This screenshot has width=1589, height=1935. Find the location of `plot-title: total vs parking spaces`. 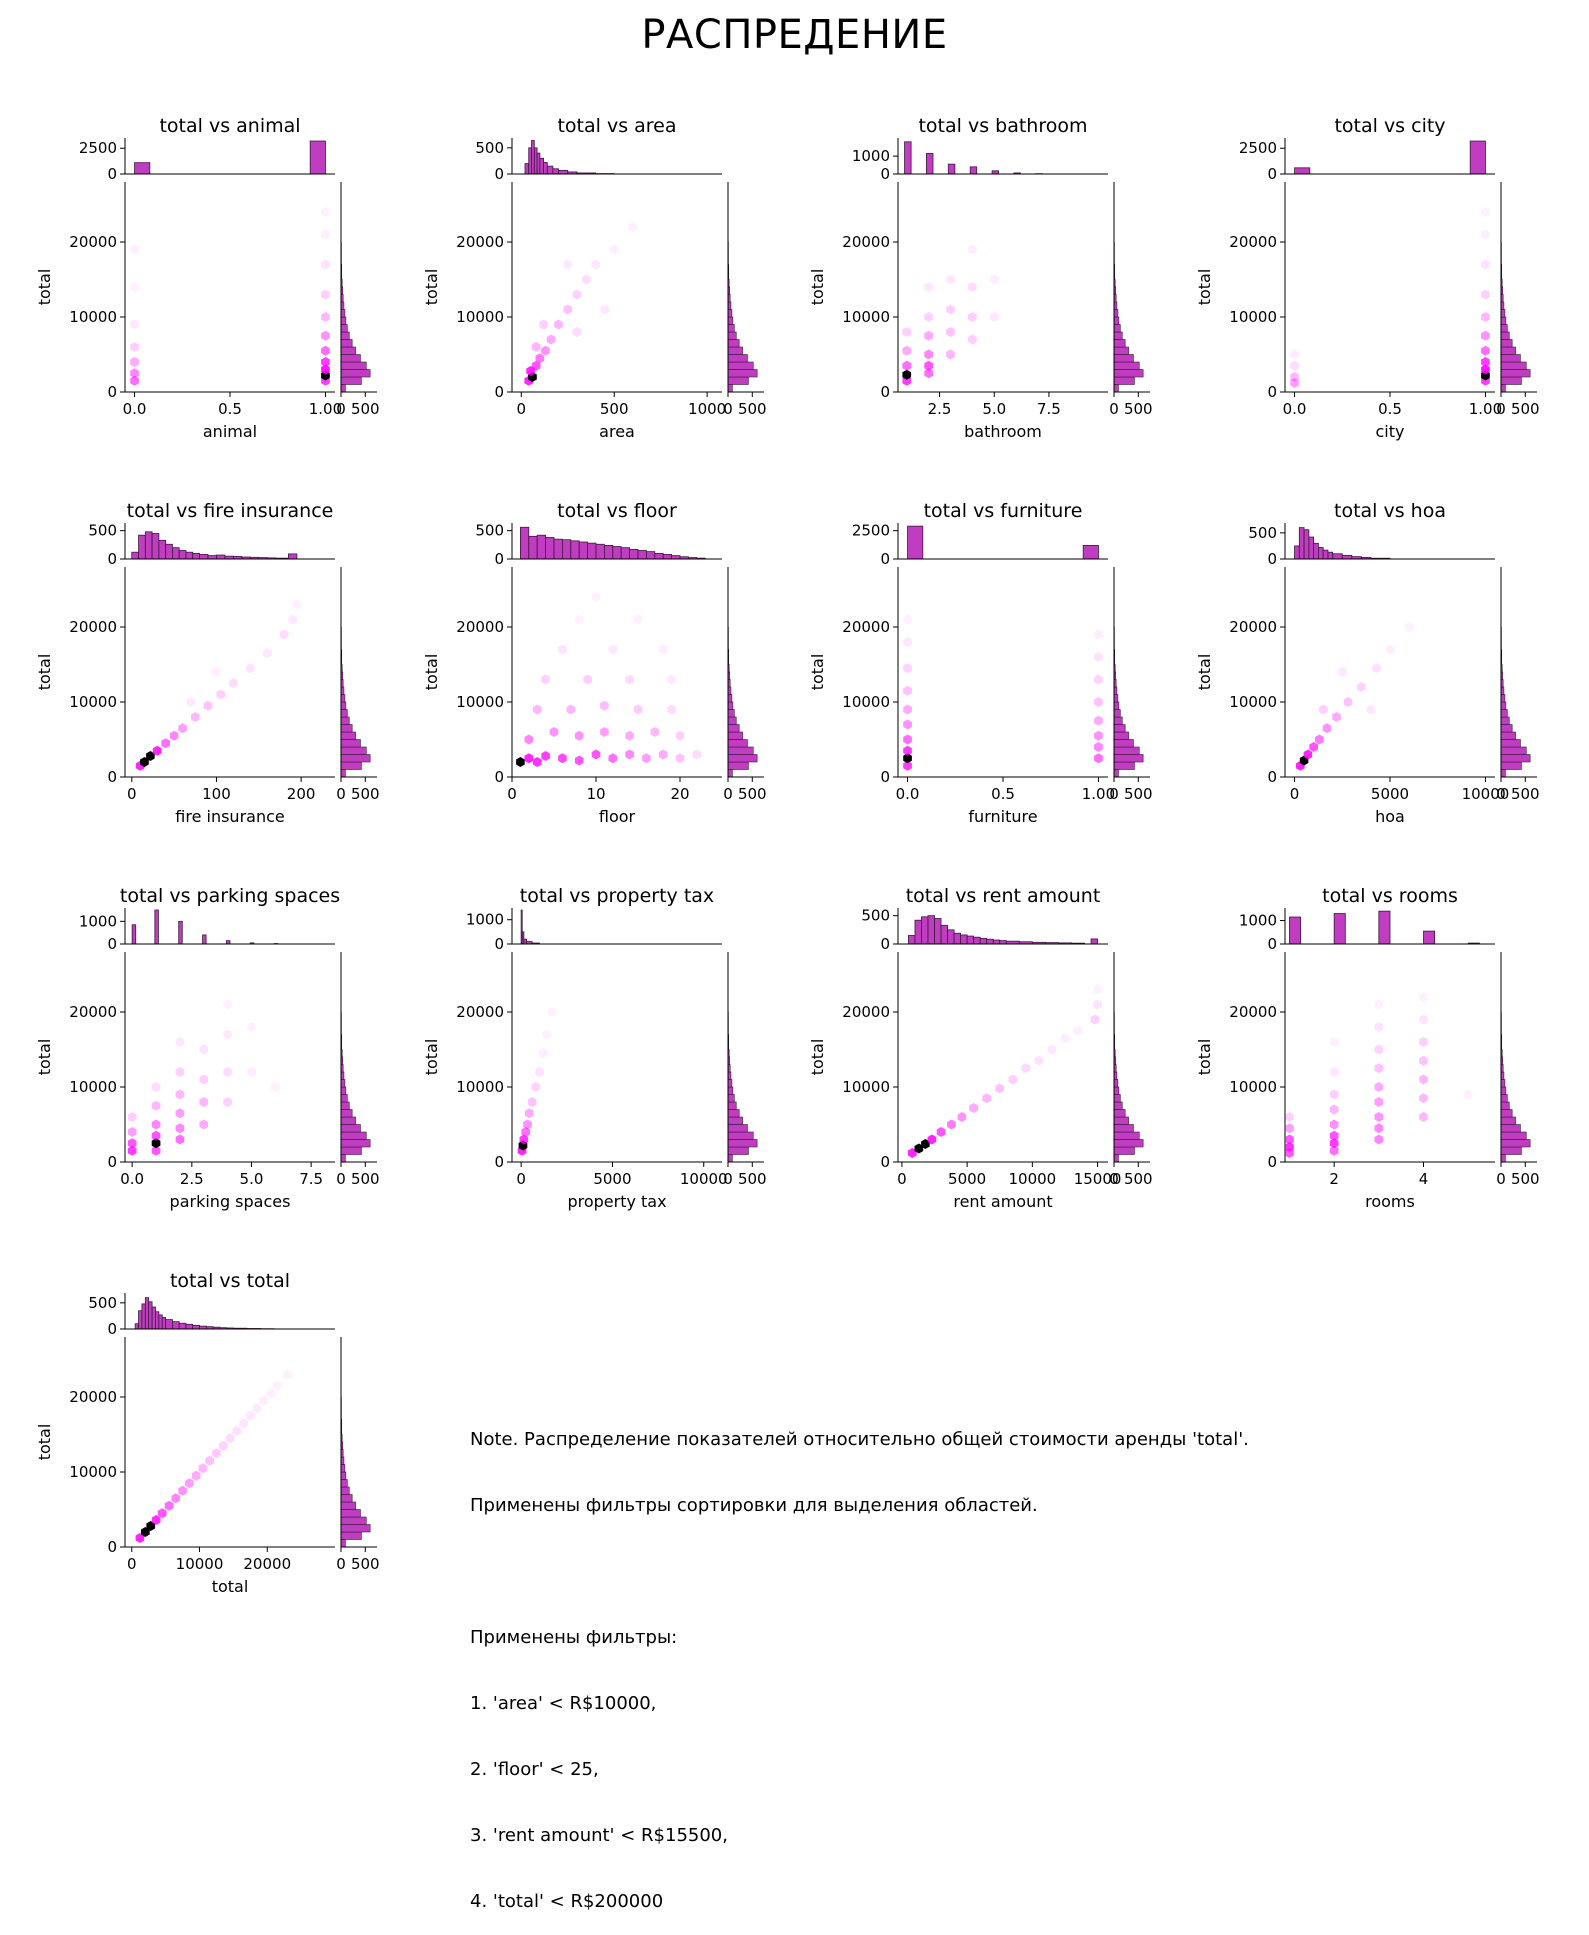

plot-title: total vs parking spaces is located at coordinates (230, 896).